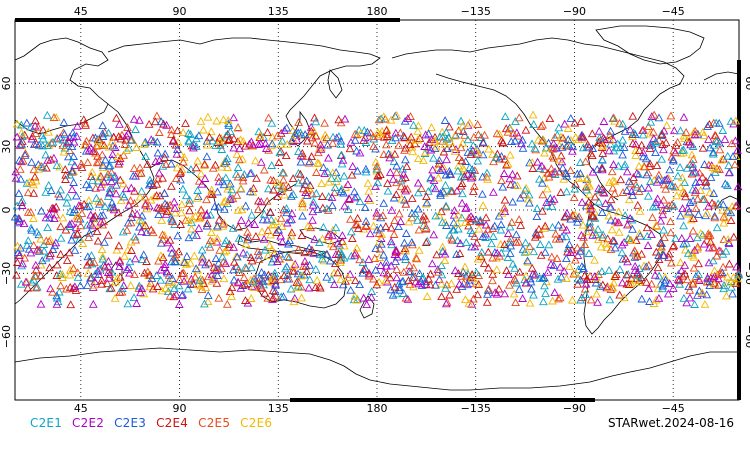 This screenshot has width=750, height=450. Describe the element at coordinates (6, 210) in the screenshot. I see `y-tick-label-left: 0` at that location.